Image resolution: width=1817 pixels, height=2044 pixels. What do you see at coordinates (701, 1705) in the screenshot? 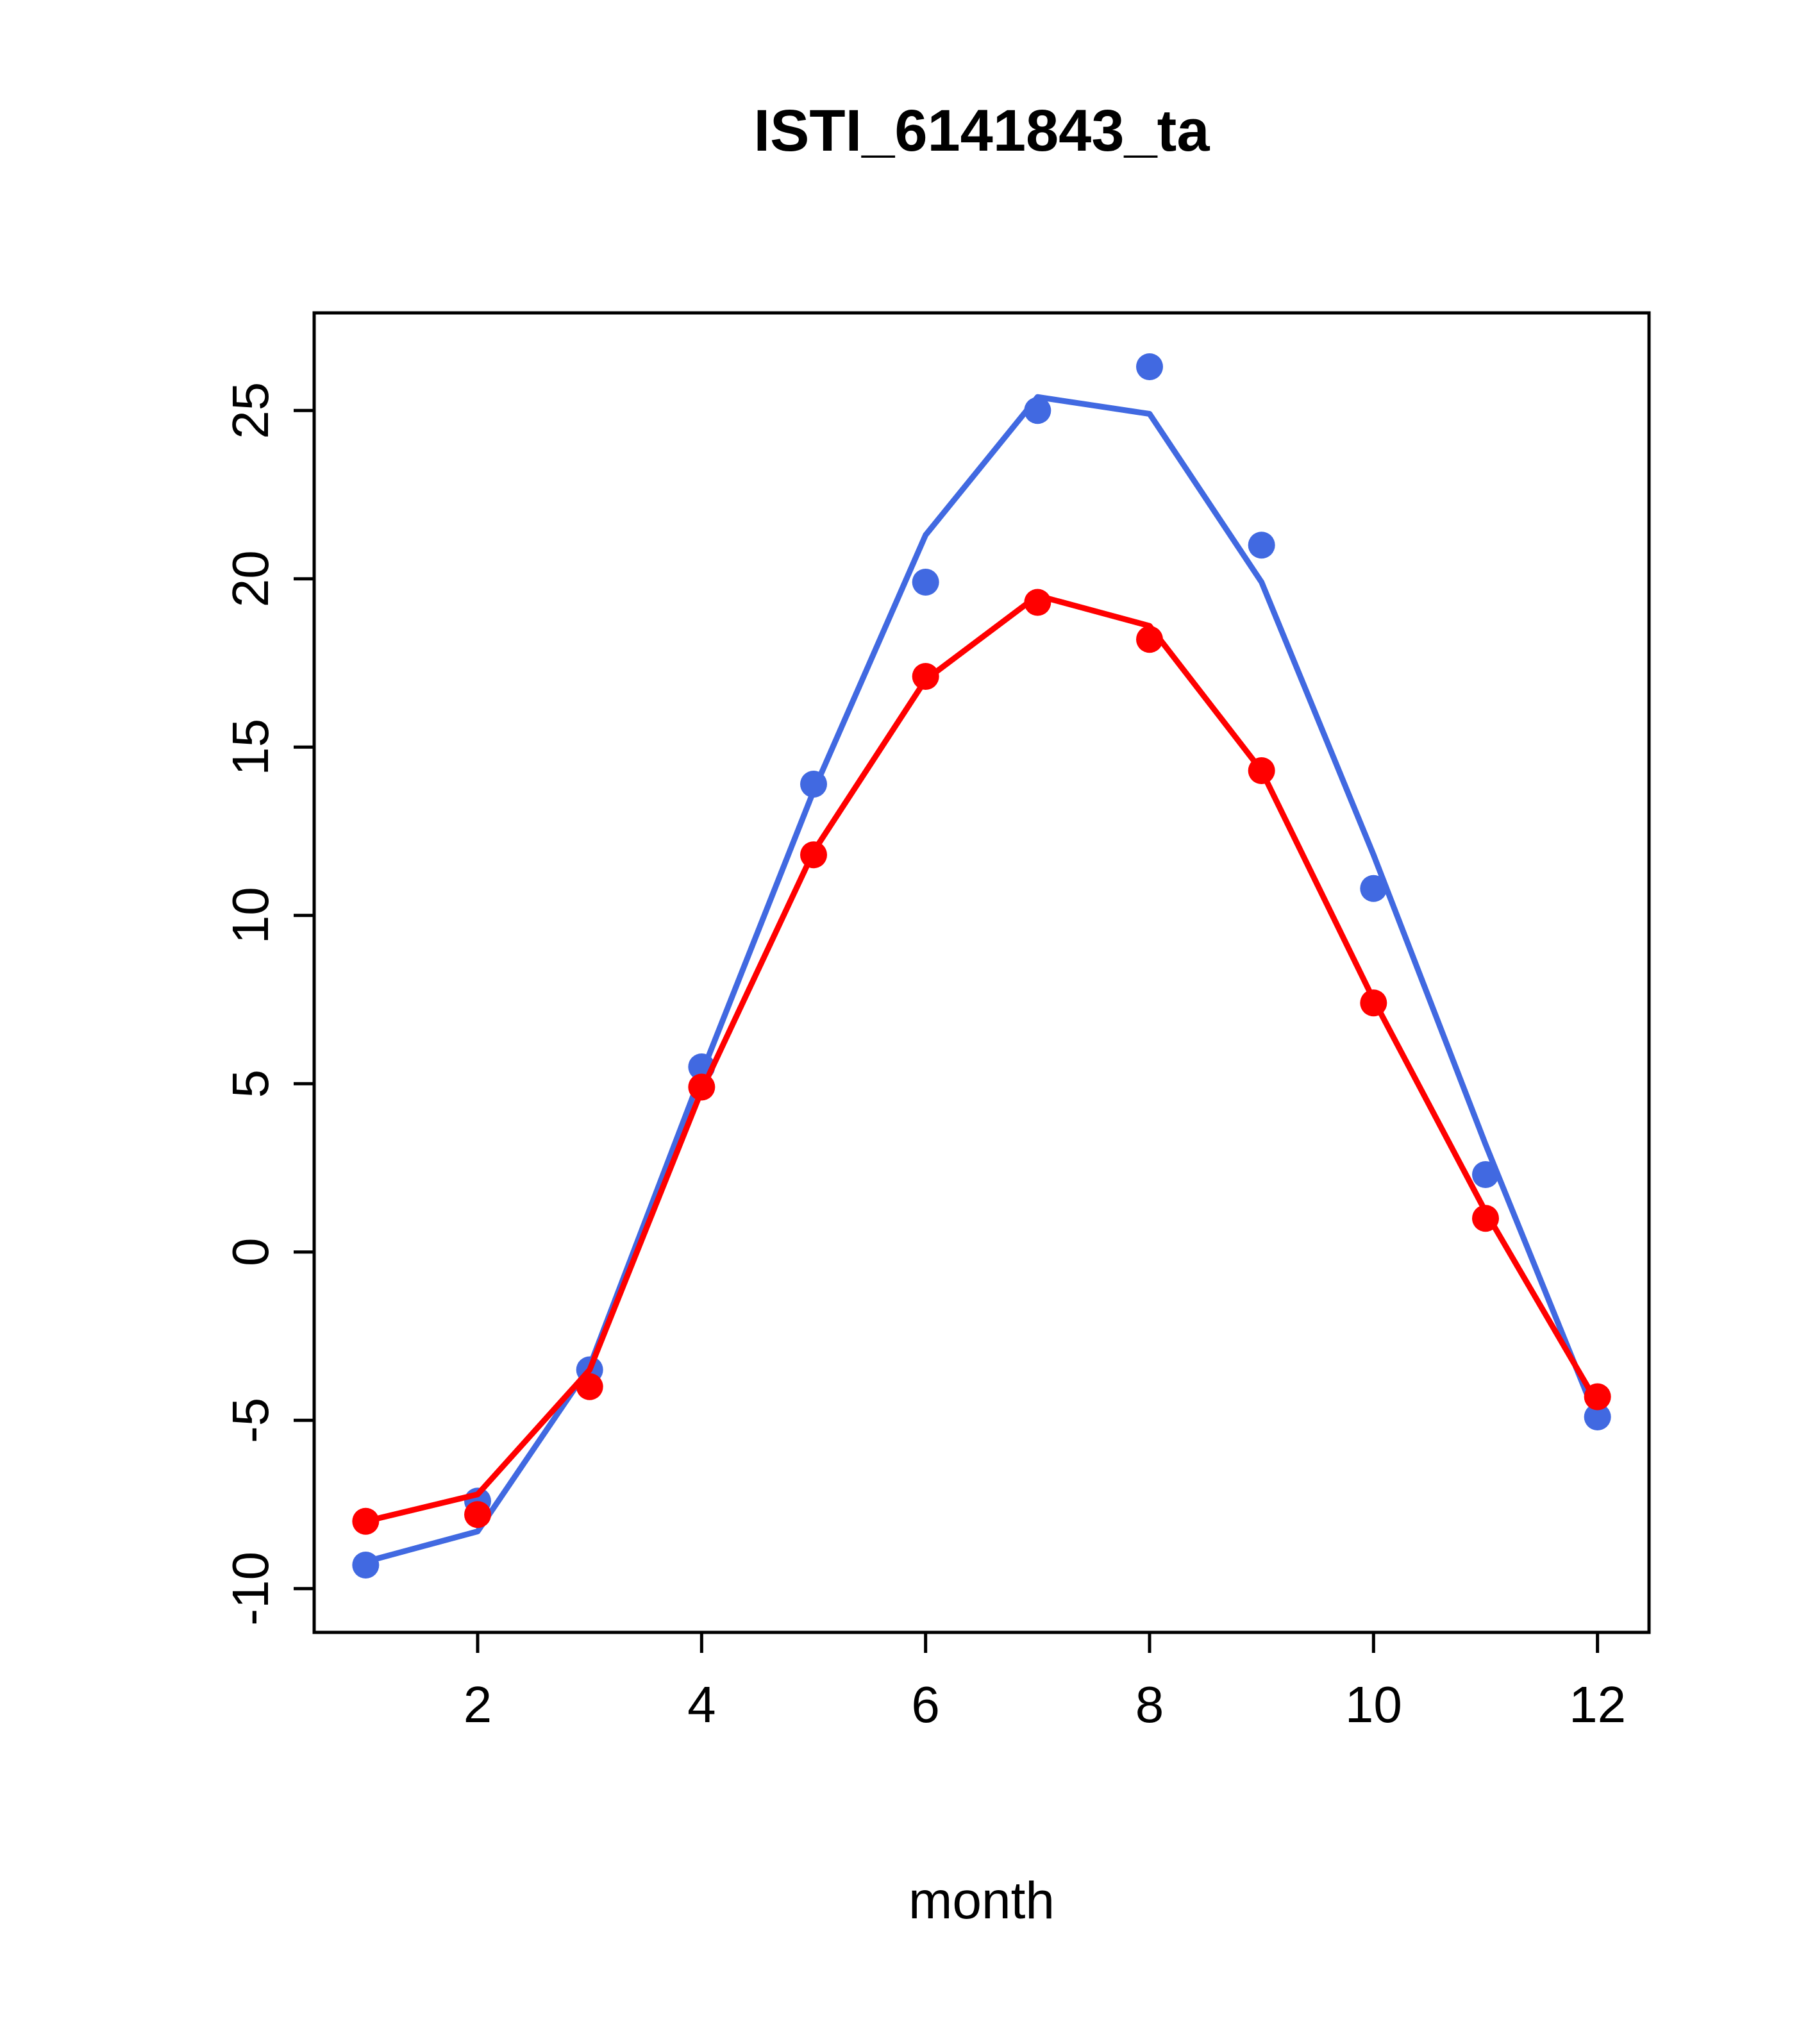
I see `x-axis-tick-label: 4` at bounding box center [701, 1705].